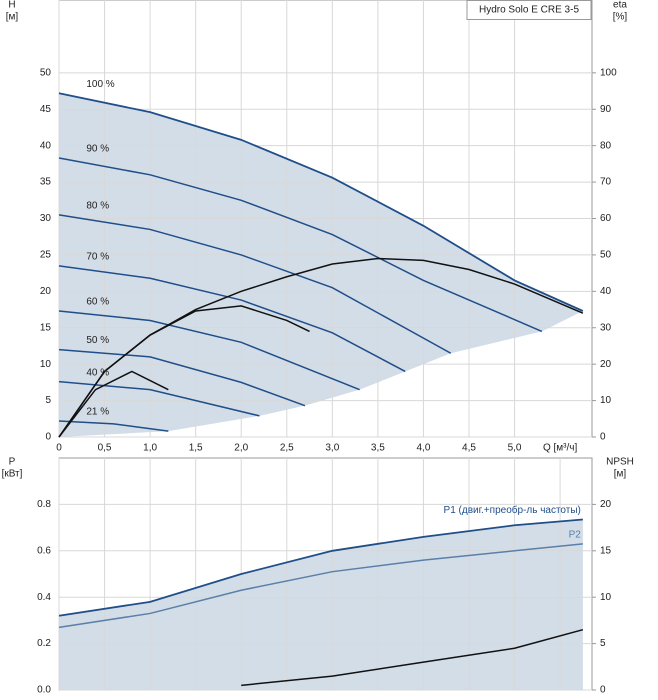  I want to click on curve-label: 40 %, so click(97, 372).